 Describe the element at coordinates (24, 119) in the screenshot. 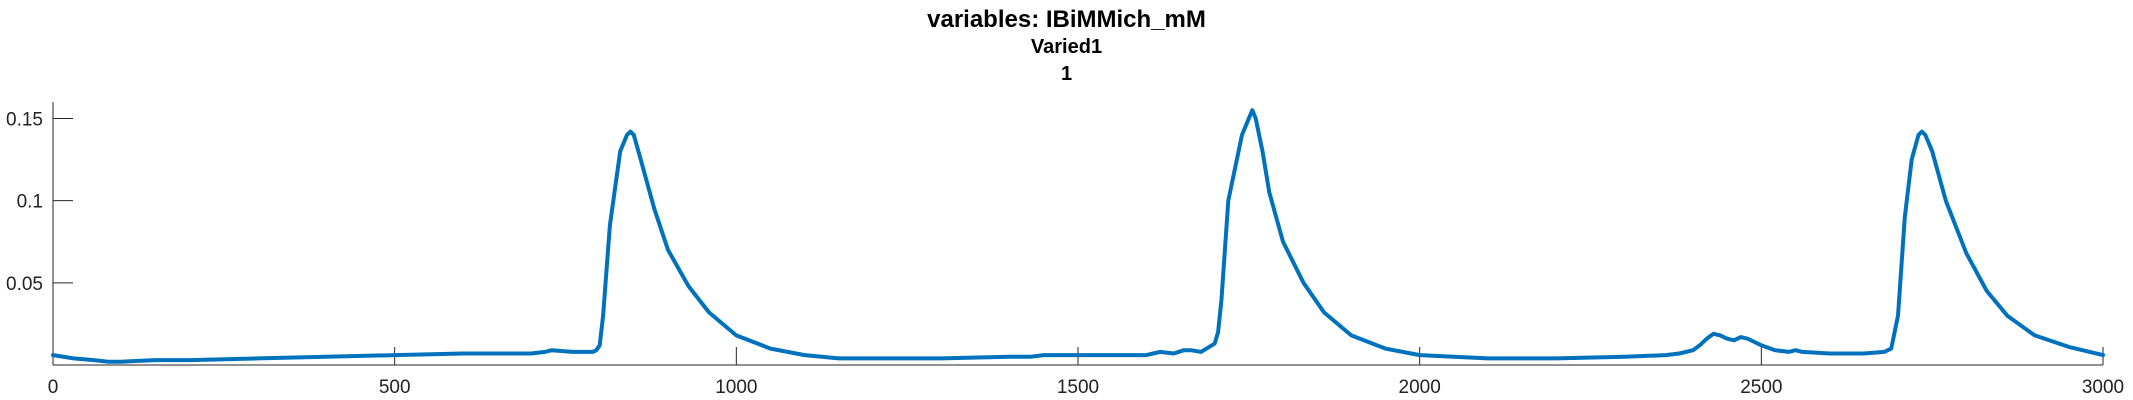

I see `y-tick-label: 0.15` at that location.